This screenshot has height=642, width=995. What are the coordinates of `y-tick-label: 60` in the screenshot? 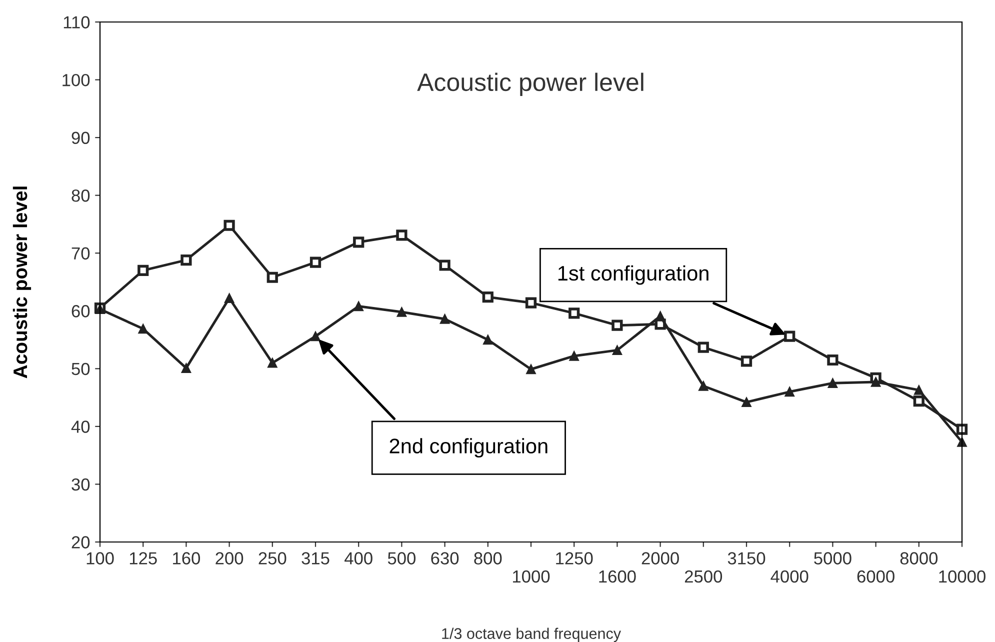 It's located at (81, 311).